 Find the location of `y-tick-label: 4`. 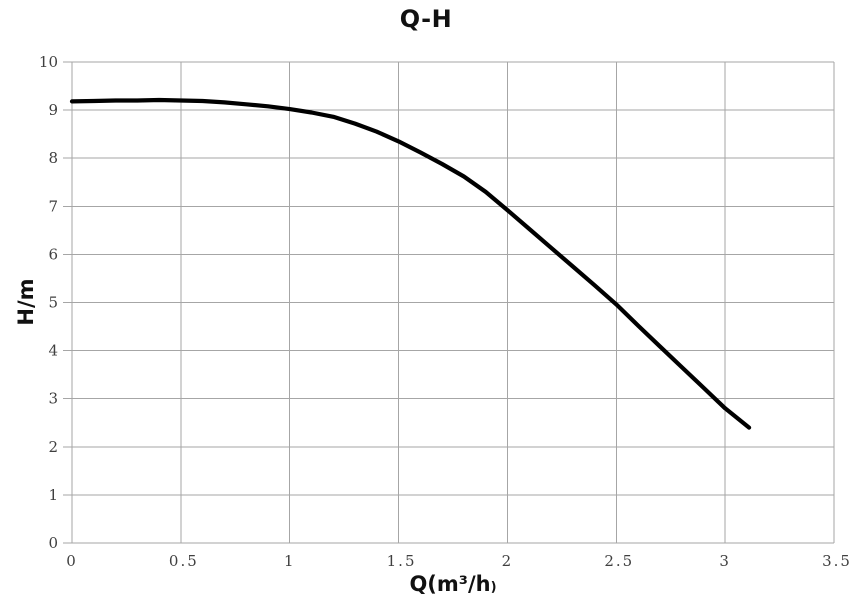

y-tick-label: 4 is located at coordinates (53, 351).